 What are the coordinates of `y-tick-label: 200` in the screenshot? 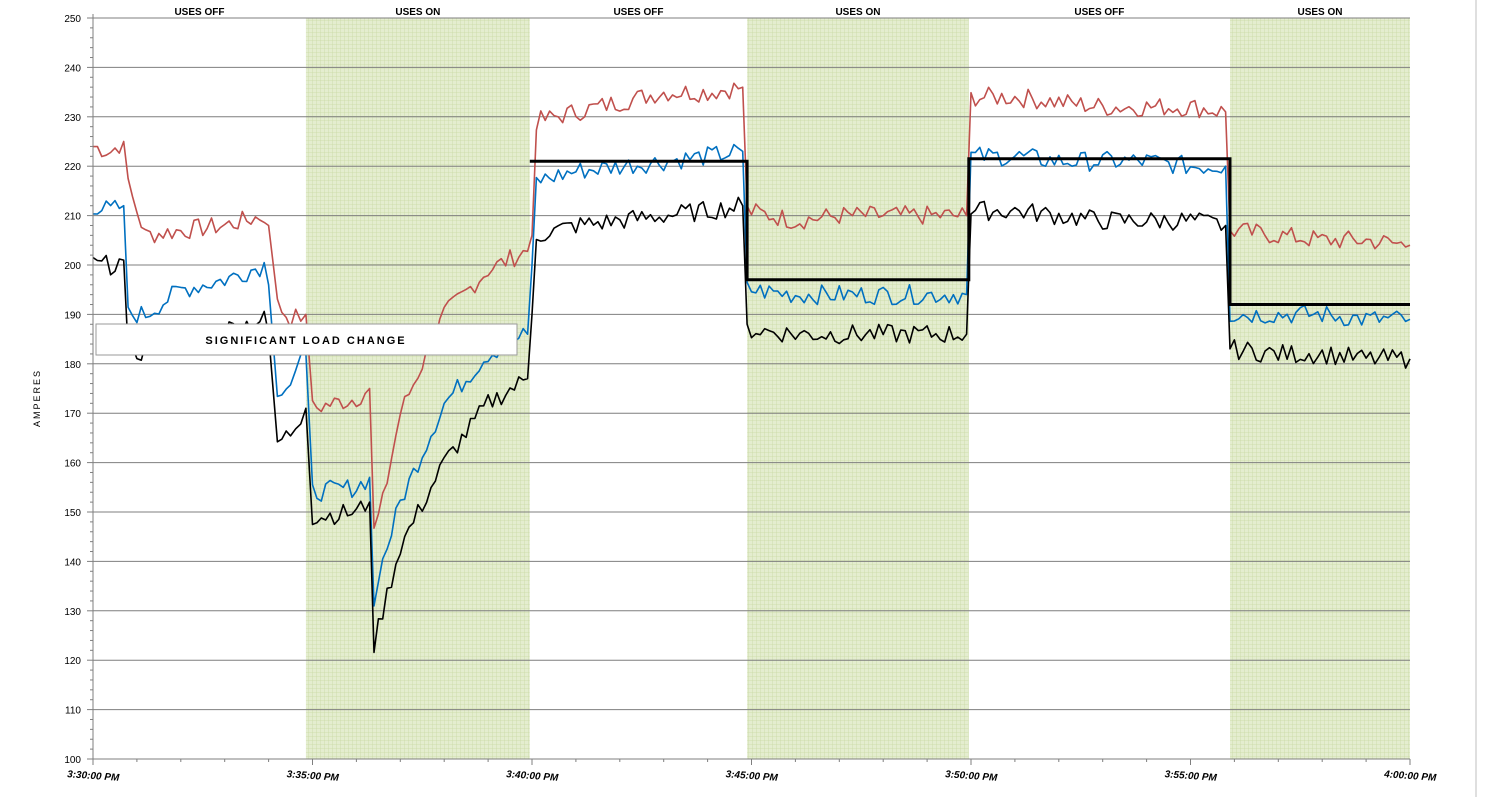 It's located at (72, 266).